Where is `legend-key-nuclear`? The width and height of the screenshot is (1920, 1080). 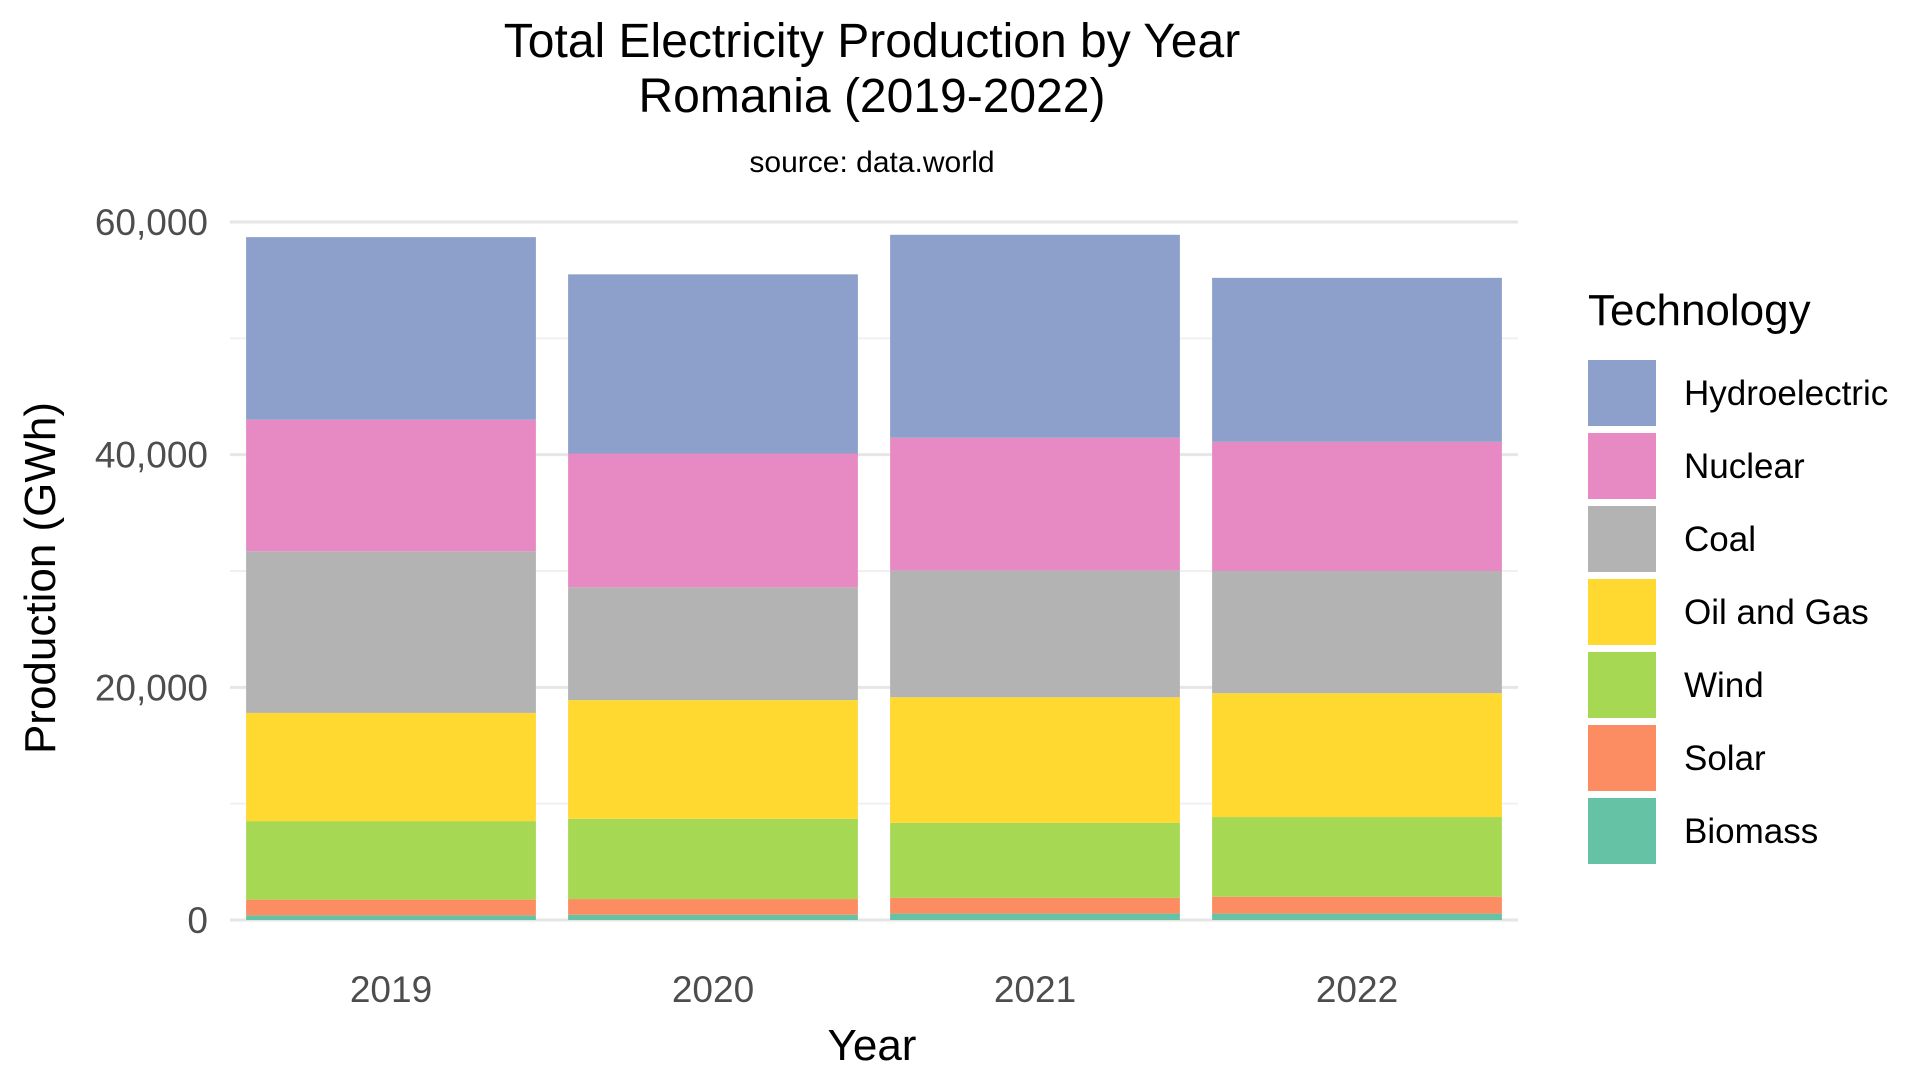
legend-key-nuclear is located at coordinates (1622, 466).